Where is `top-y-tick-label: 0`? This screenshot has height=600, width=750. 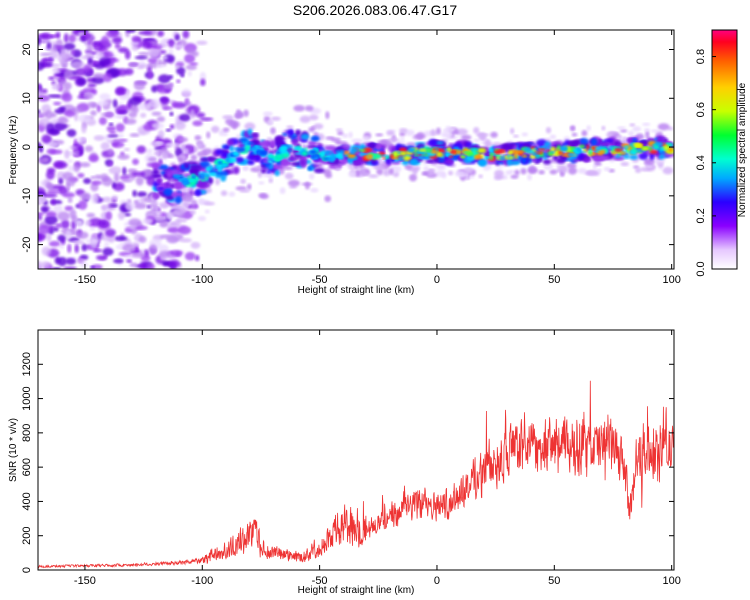 top-y-tick-label: 0 is located at coordinates (27, 147).